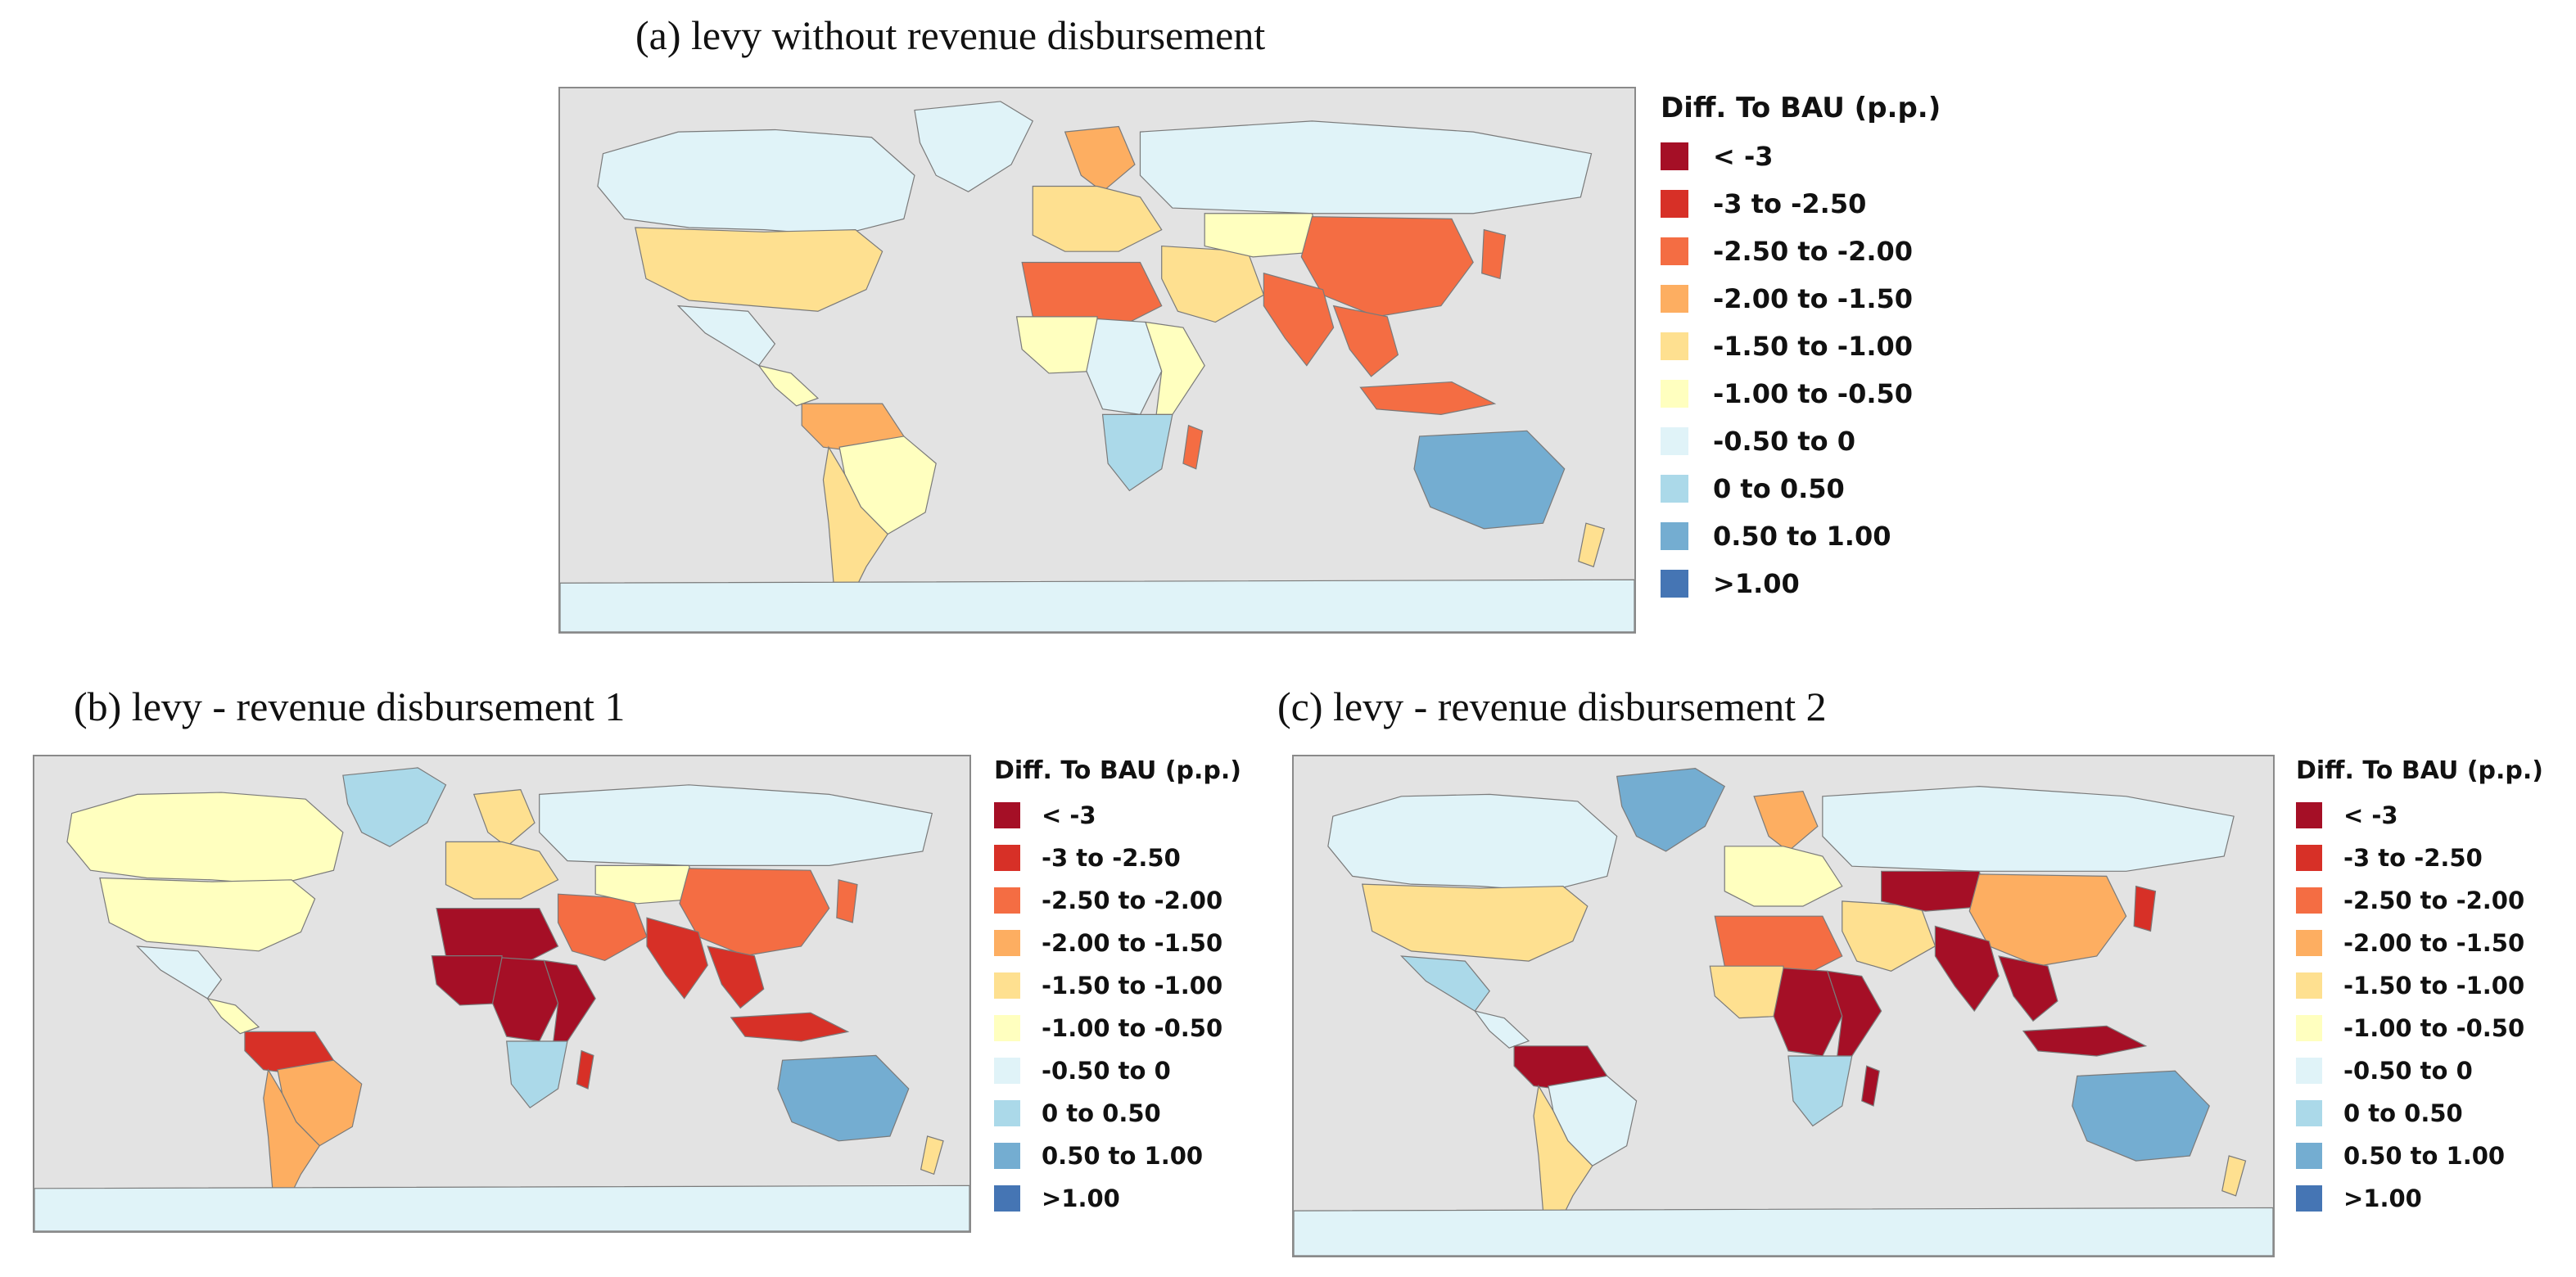  I want to click on region-west-africa, so click(1746, 992).